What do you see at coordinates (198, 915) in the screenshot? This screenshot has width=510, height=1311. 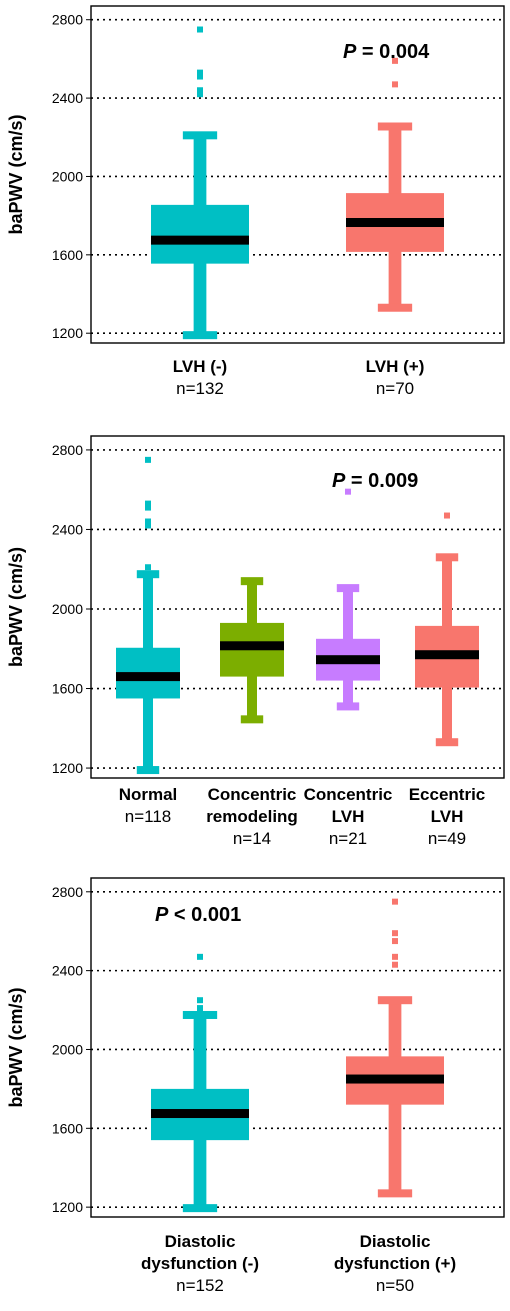 I see `p-value-label: P < 0.001` at bounding box center [198, 915].